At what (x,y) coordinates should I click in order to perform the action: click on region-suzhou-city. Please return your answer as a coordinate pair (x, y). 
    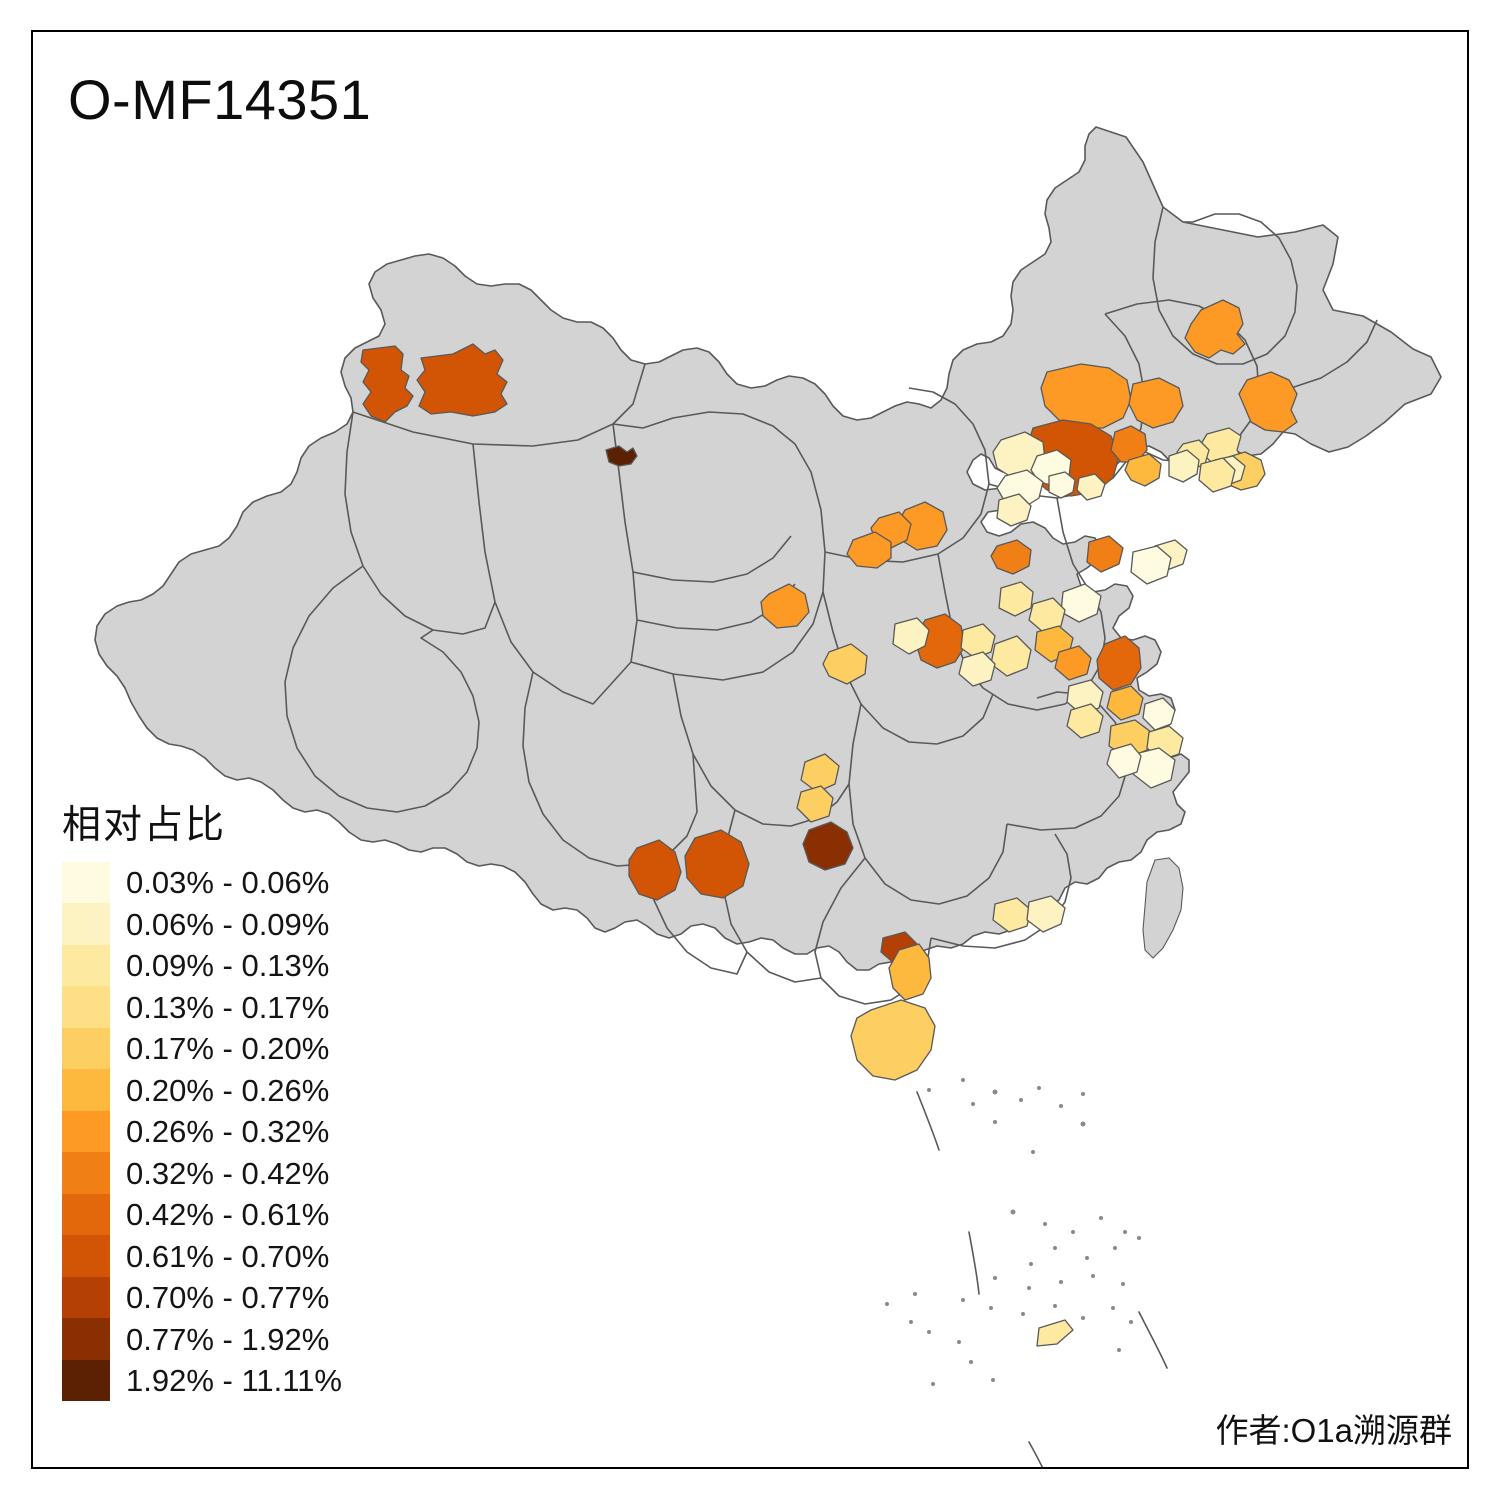
    Looking at the image, I should click on (1159, 714).